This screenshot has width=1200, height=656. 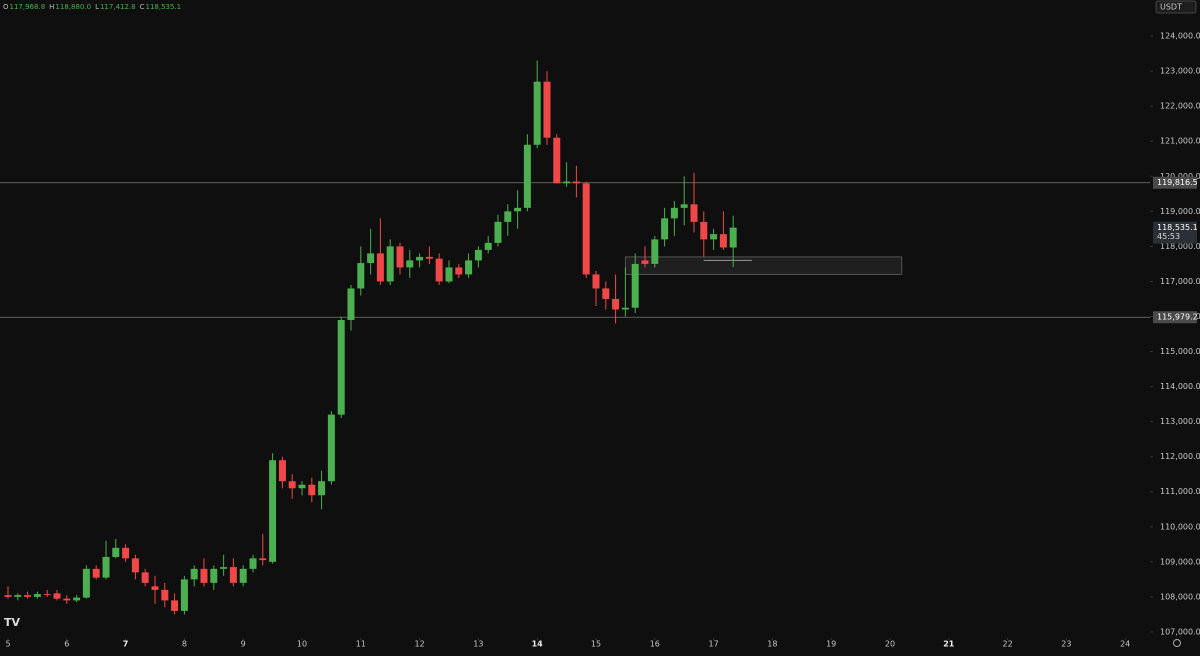 I want to click on price-axis, so click(x=1175, y=328).